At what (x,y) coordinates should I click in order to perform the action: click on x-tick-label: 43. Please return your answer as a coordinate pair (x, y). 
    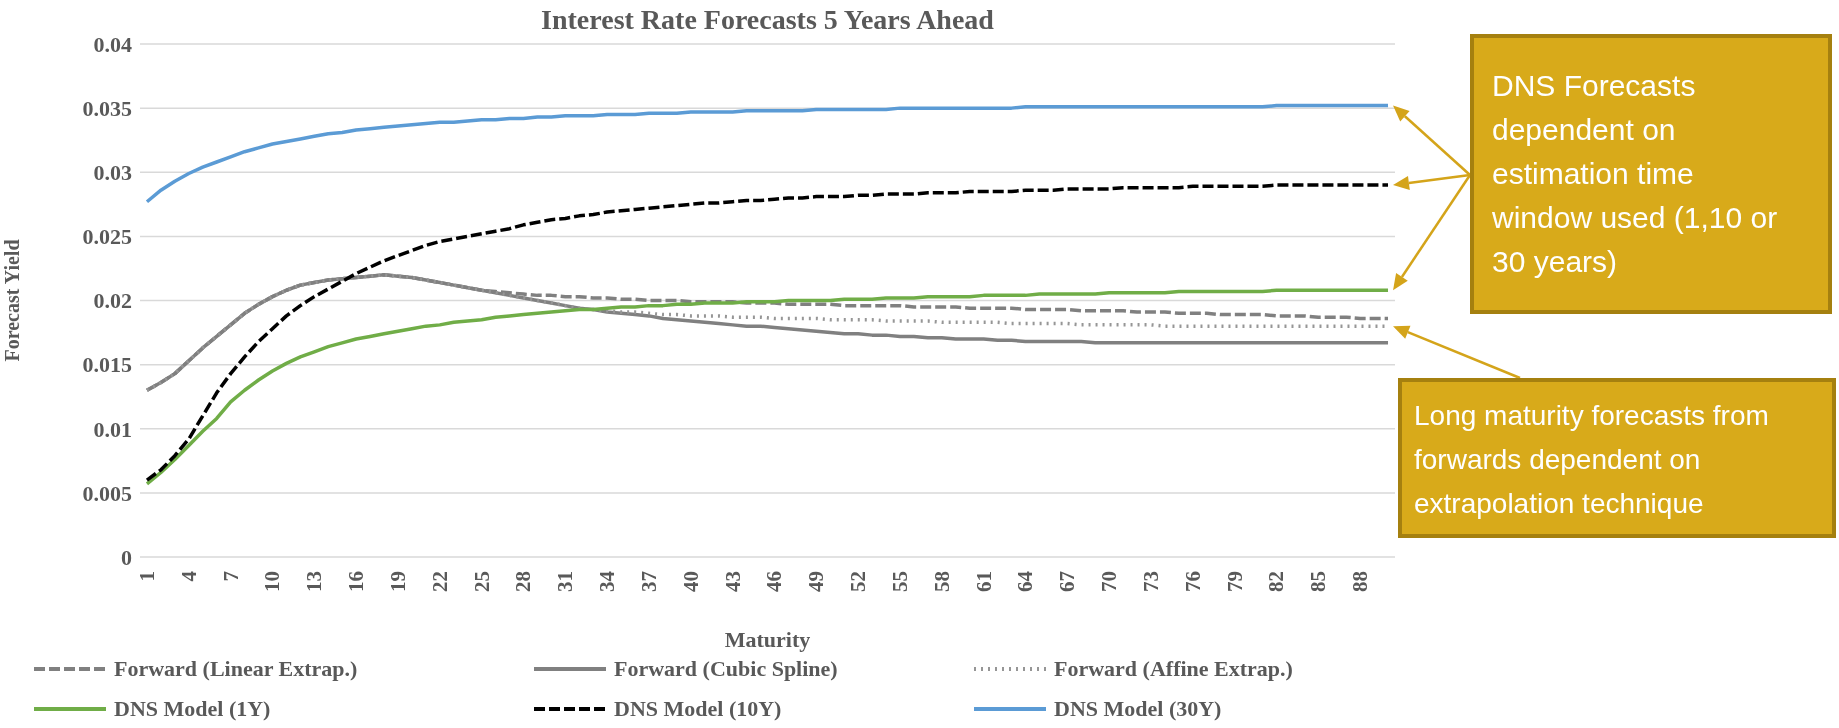
    Looking at the image, I should click on (732, 581).